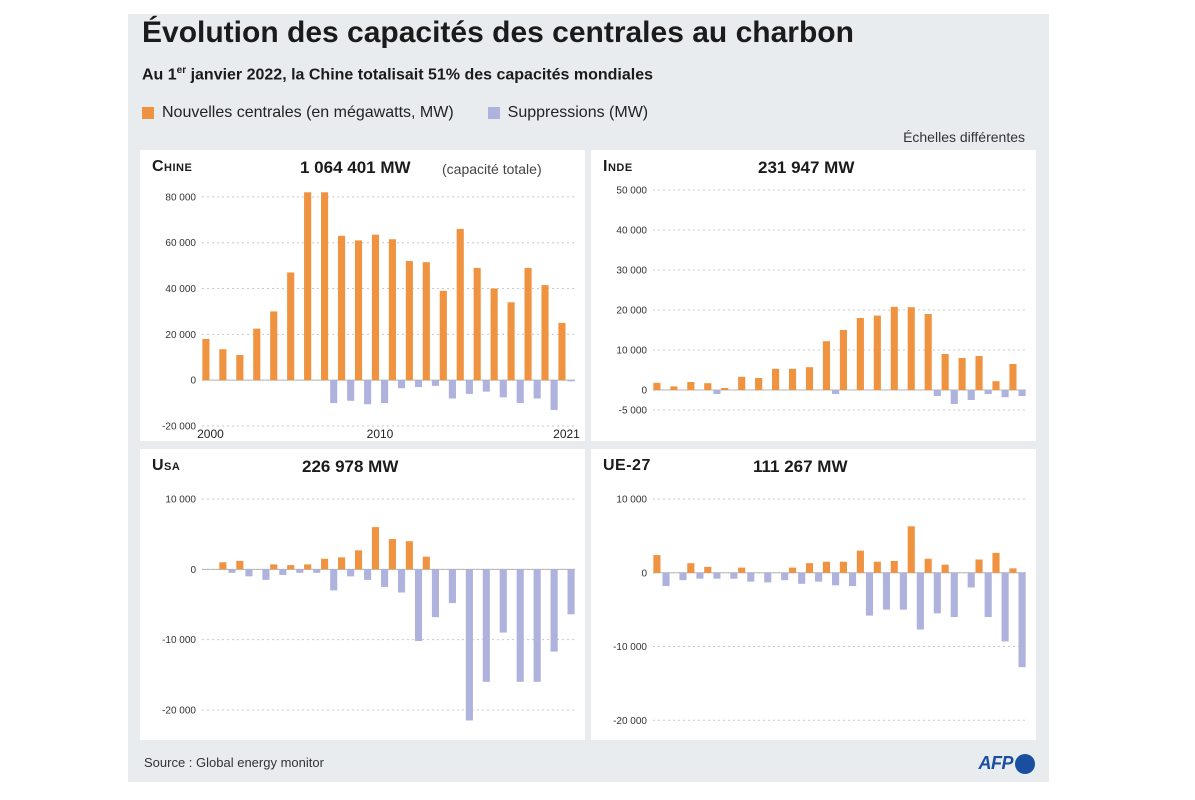  Describe the element at coordinates (964, 137) in the screenshot. I see `scales-note: Échelles différentes` at that location.